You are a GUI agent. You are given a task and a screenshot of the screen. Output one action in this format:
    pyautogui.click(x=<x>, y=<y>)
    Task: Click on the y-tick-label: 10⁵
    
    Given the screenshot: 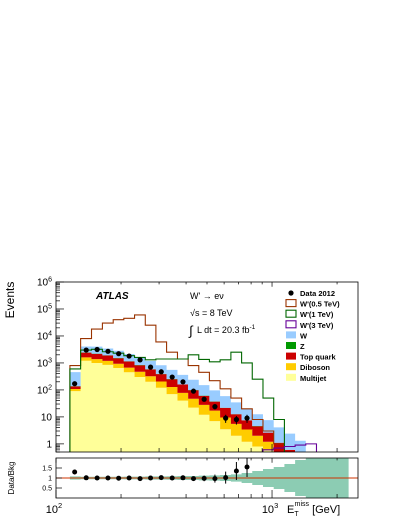 What is the action you would take?
    pyautogui.click(x=44, y=309)
    